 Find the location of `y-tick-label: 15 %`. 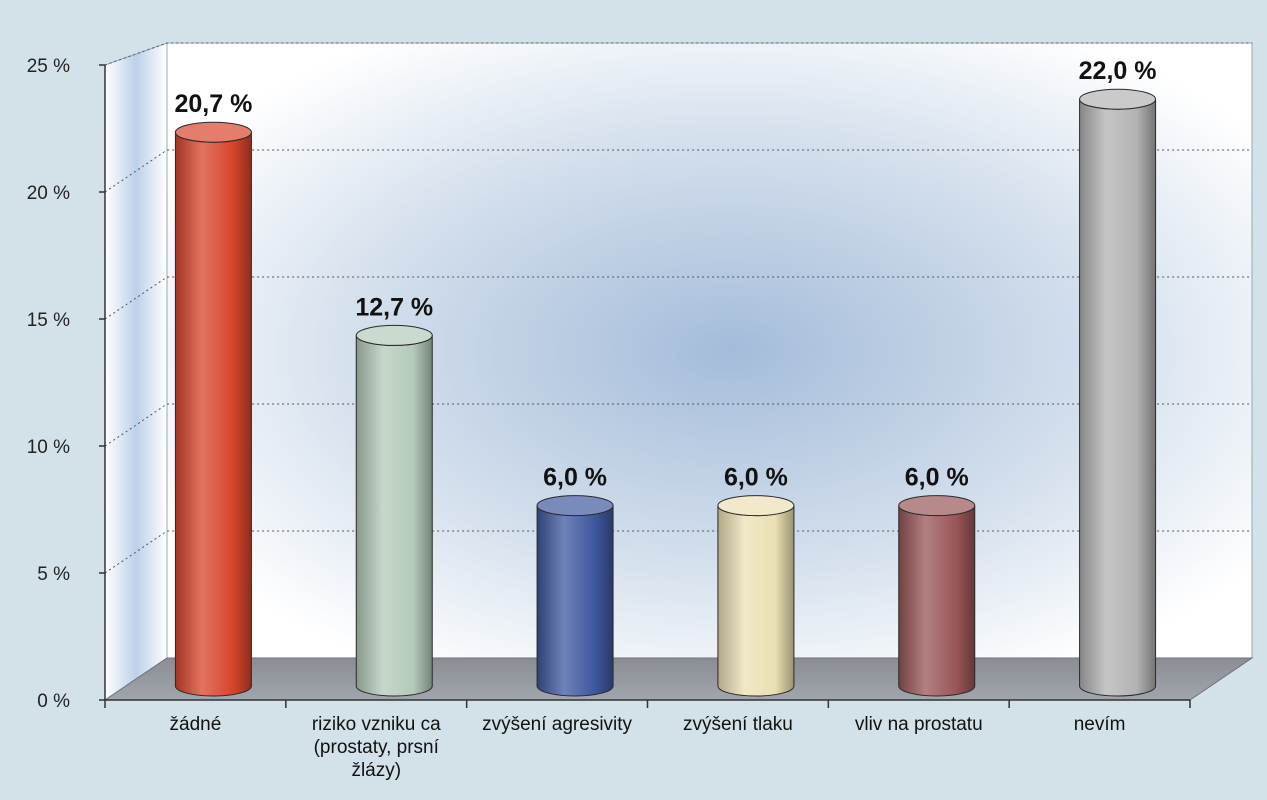

y-tick-label: 15 % is located at coordinates (48, 320).